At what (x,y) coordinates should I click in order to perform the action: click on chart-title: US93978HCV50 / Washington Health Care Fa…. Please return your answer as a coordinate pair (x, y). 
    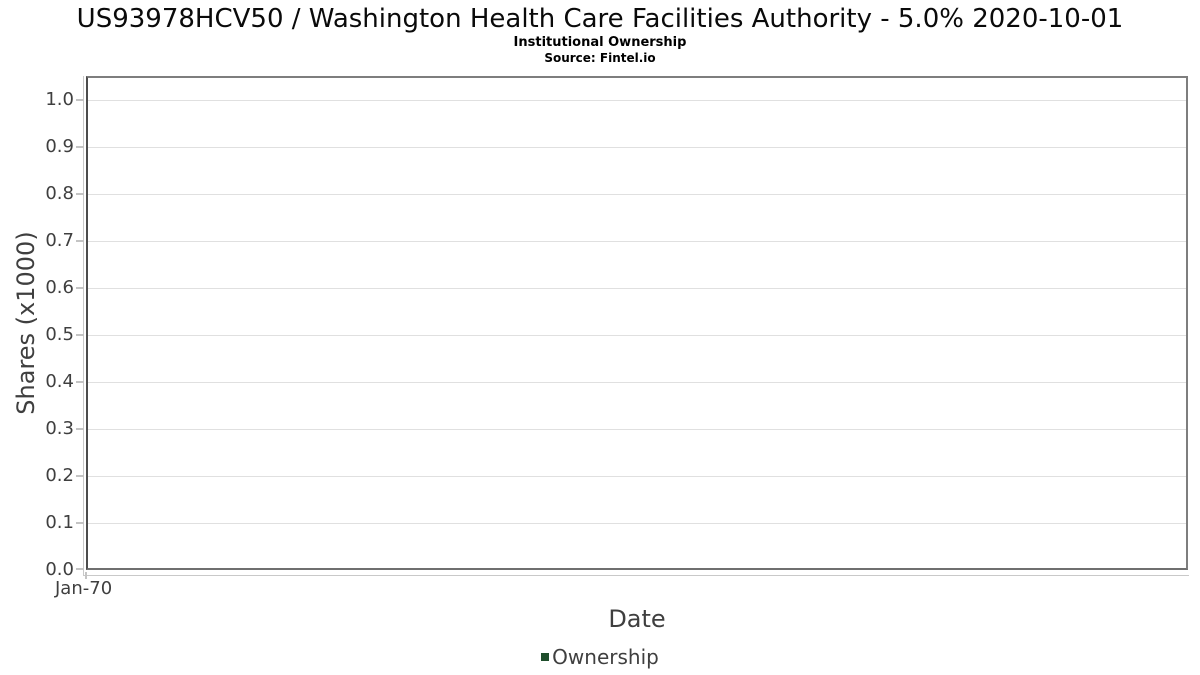
    Looking at the image, I should click on (600, 19).